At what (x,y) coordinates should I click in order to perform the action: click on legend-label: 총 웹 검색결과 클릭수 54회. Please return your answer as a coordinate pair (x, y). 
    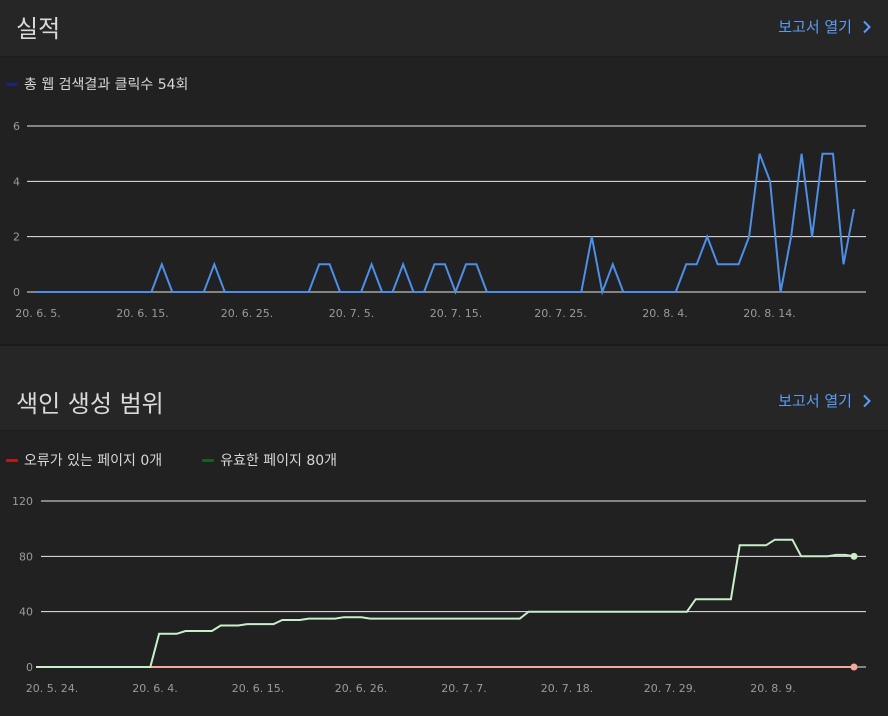
    Looking at the image, I should click on (106, 85).